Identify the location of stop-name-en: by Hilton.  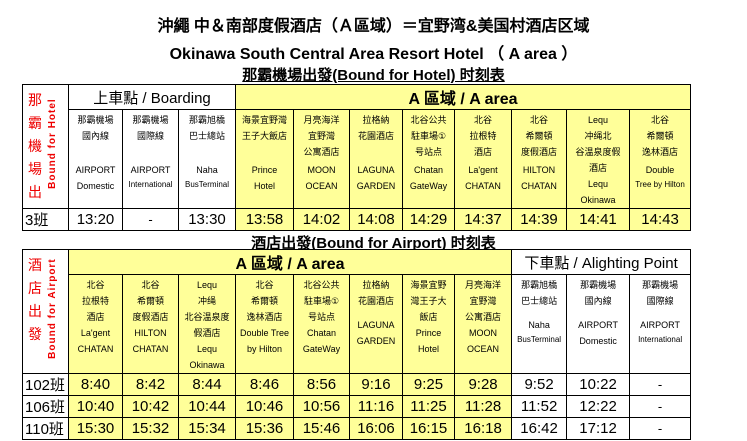
(264, 349).